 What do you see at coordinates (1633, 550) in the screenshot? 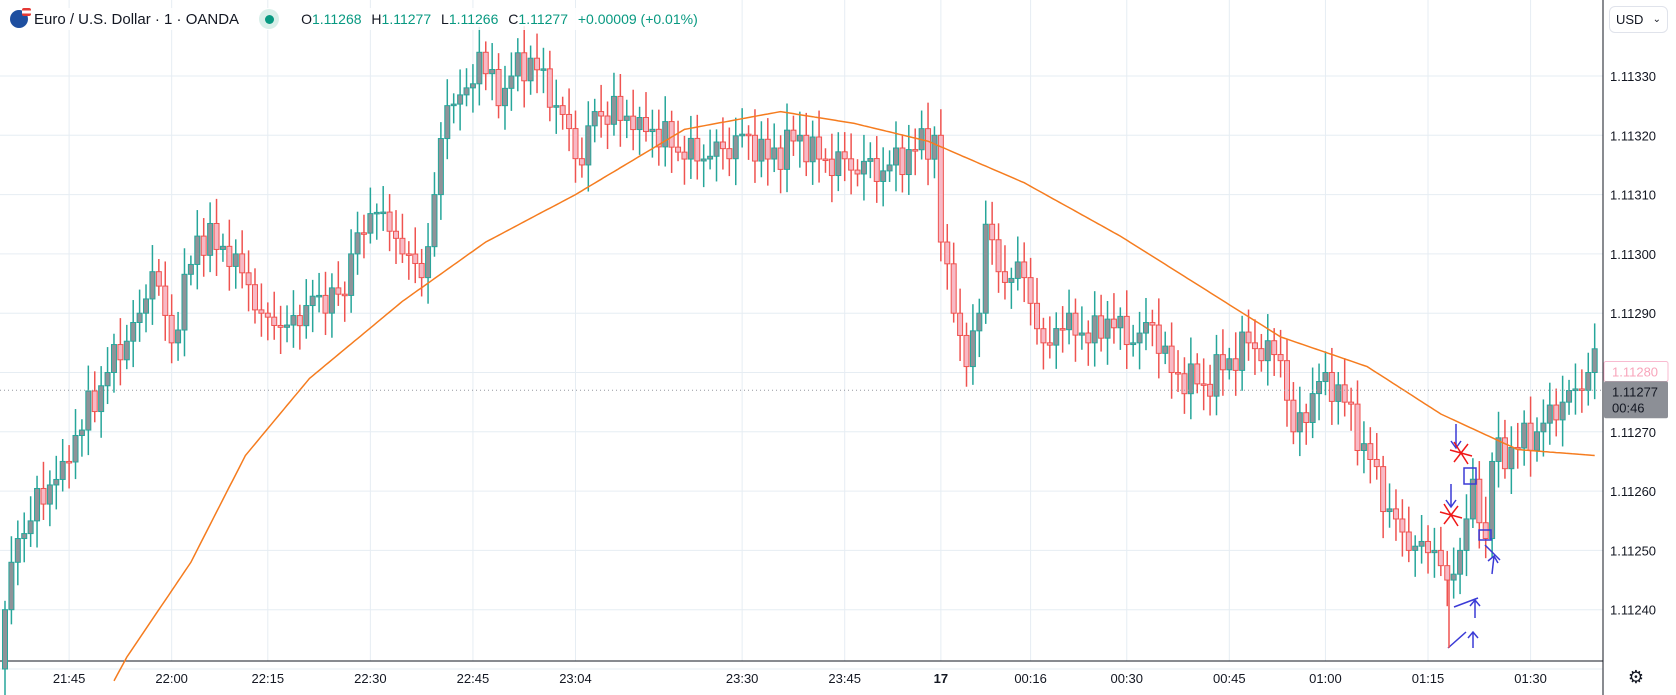
I see `price-tick-label: 1.11250` at bounding box center [1633, 550].